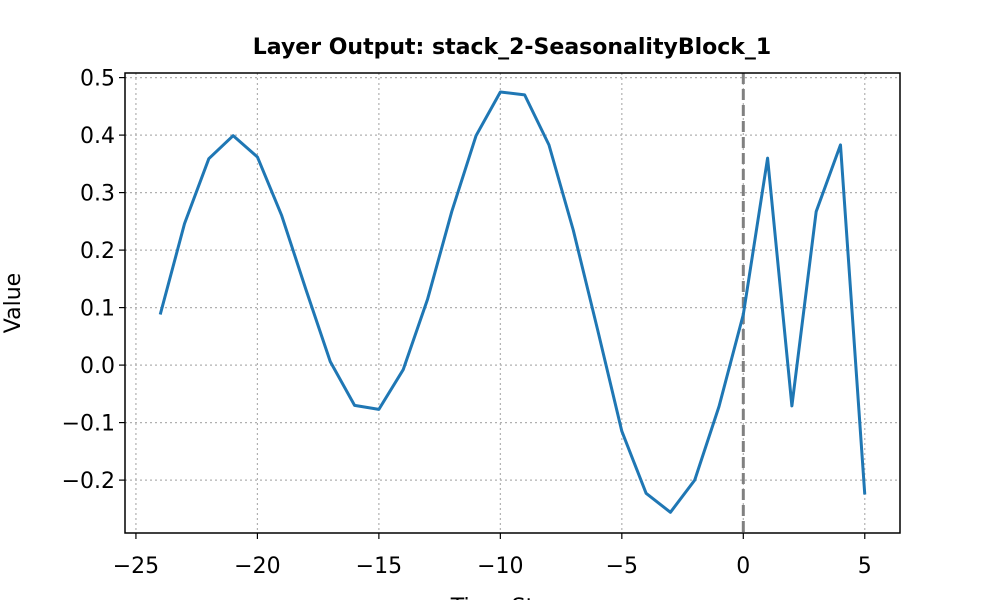 This screenshot has width=1000, height=600. Describe the element at coordinates (97, 251) in the screenshot. I see `y-tick-label: 0.2` at that location.